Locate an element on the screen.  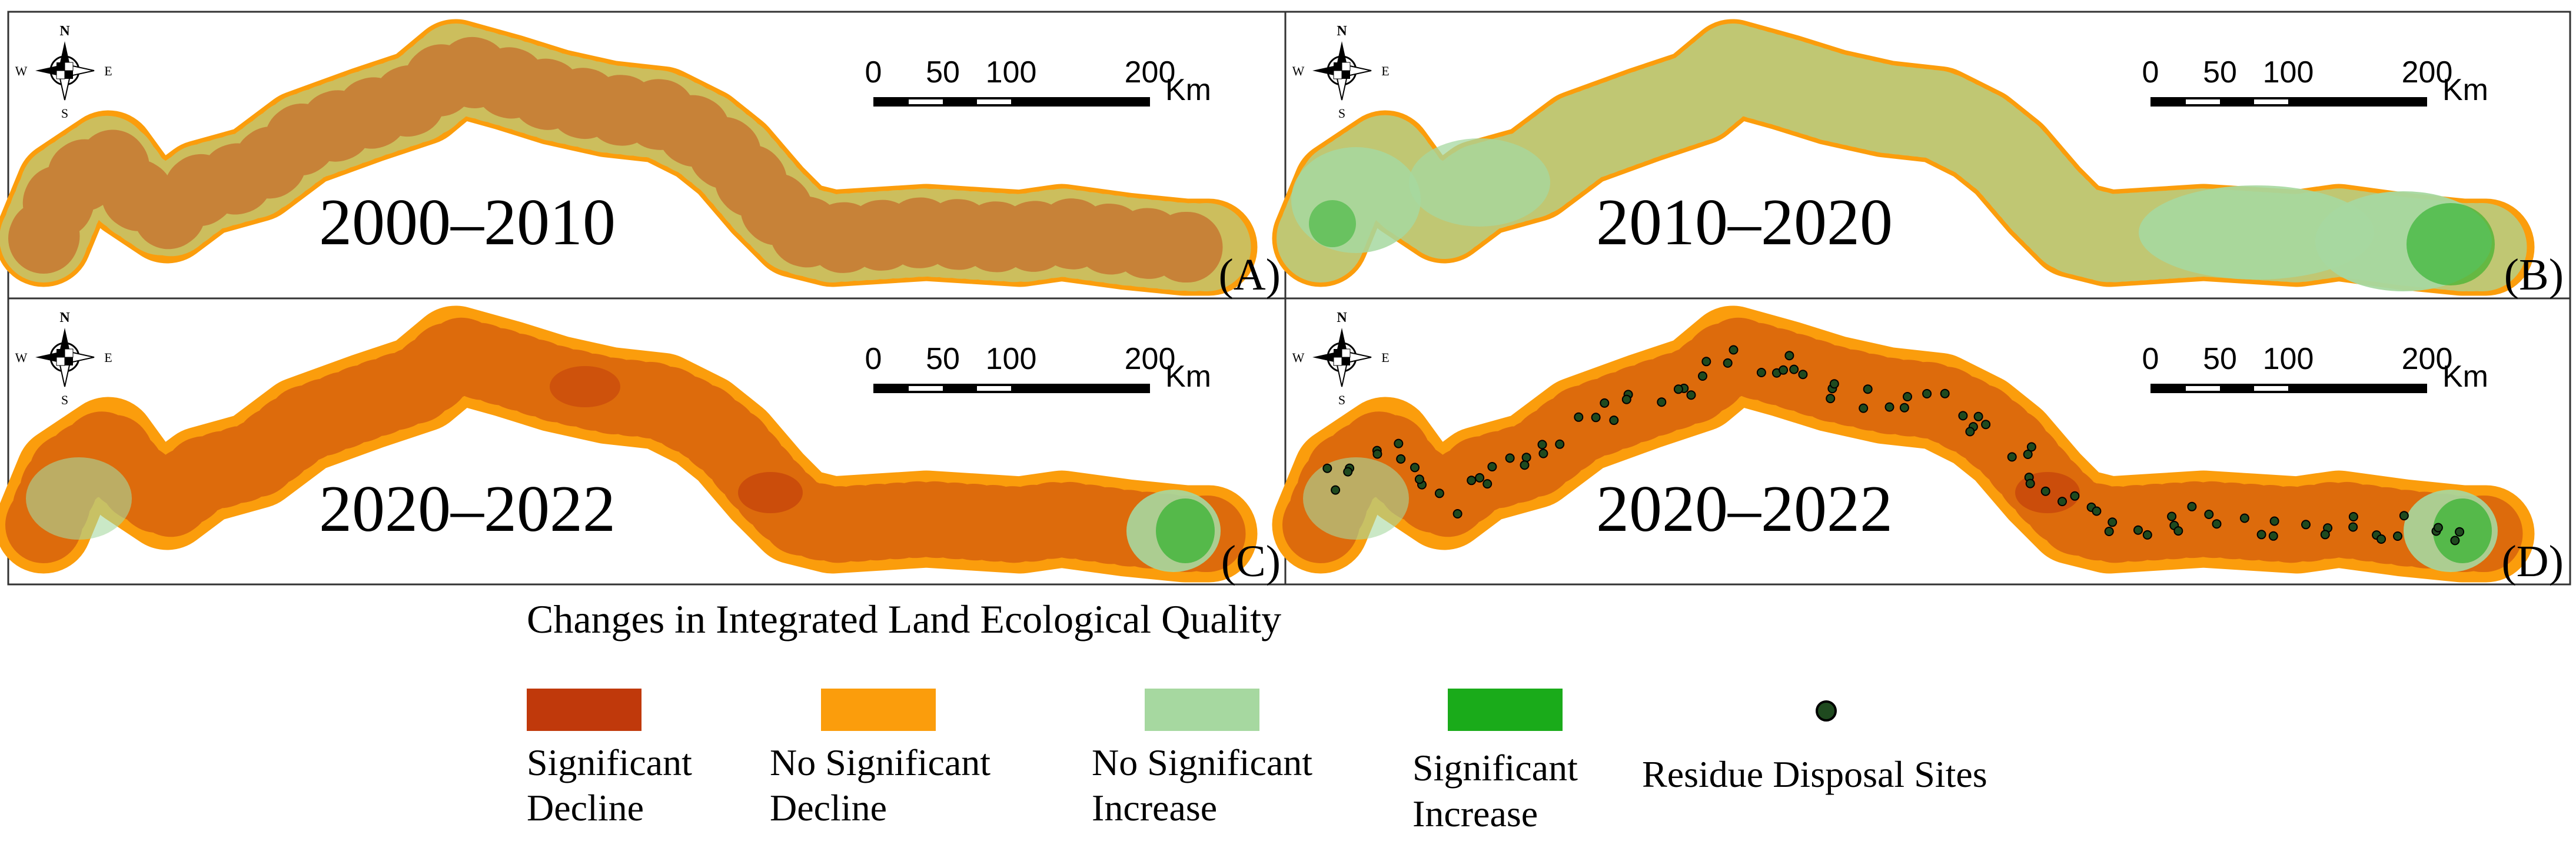
panel-label: (B) is located at coordinates (2534, 275).